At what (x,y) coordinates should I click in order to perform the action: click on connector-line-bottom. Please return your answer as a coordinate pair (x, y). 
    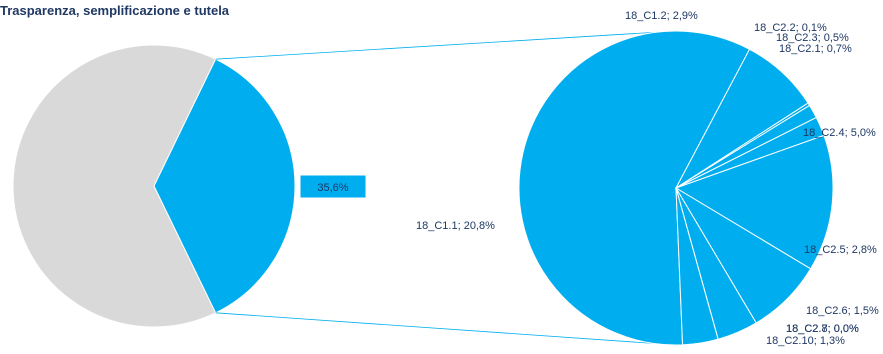
    Looking at the image, I should click on (446, 329).